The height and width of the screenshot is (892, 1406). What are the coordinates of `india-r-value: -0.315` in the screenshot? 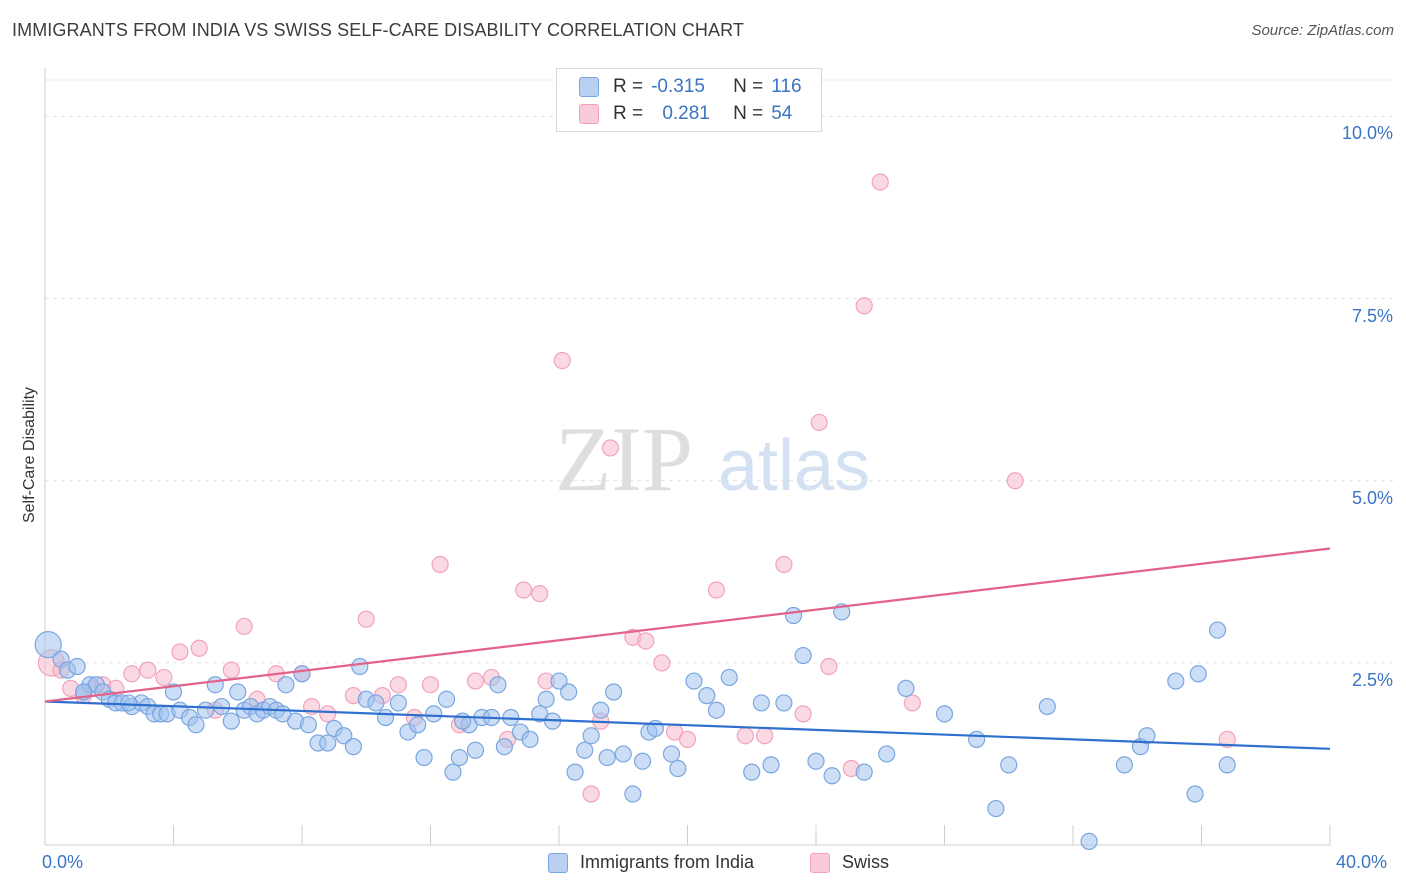 It's located at (678, 86).